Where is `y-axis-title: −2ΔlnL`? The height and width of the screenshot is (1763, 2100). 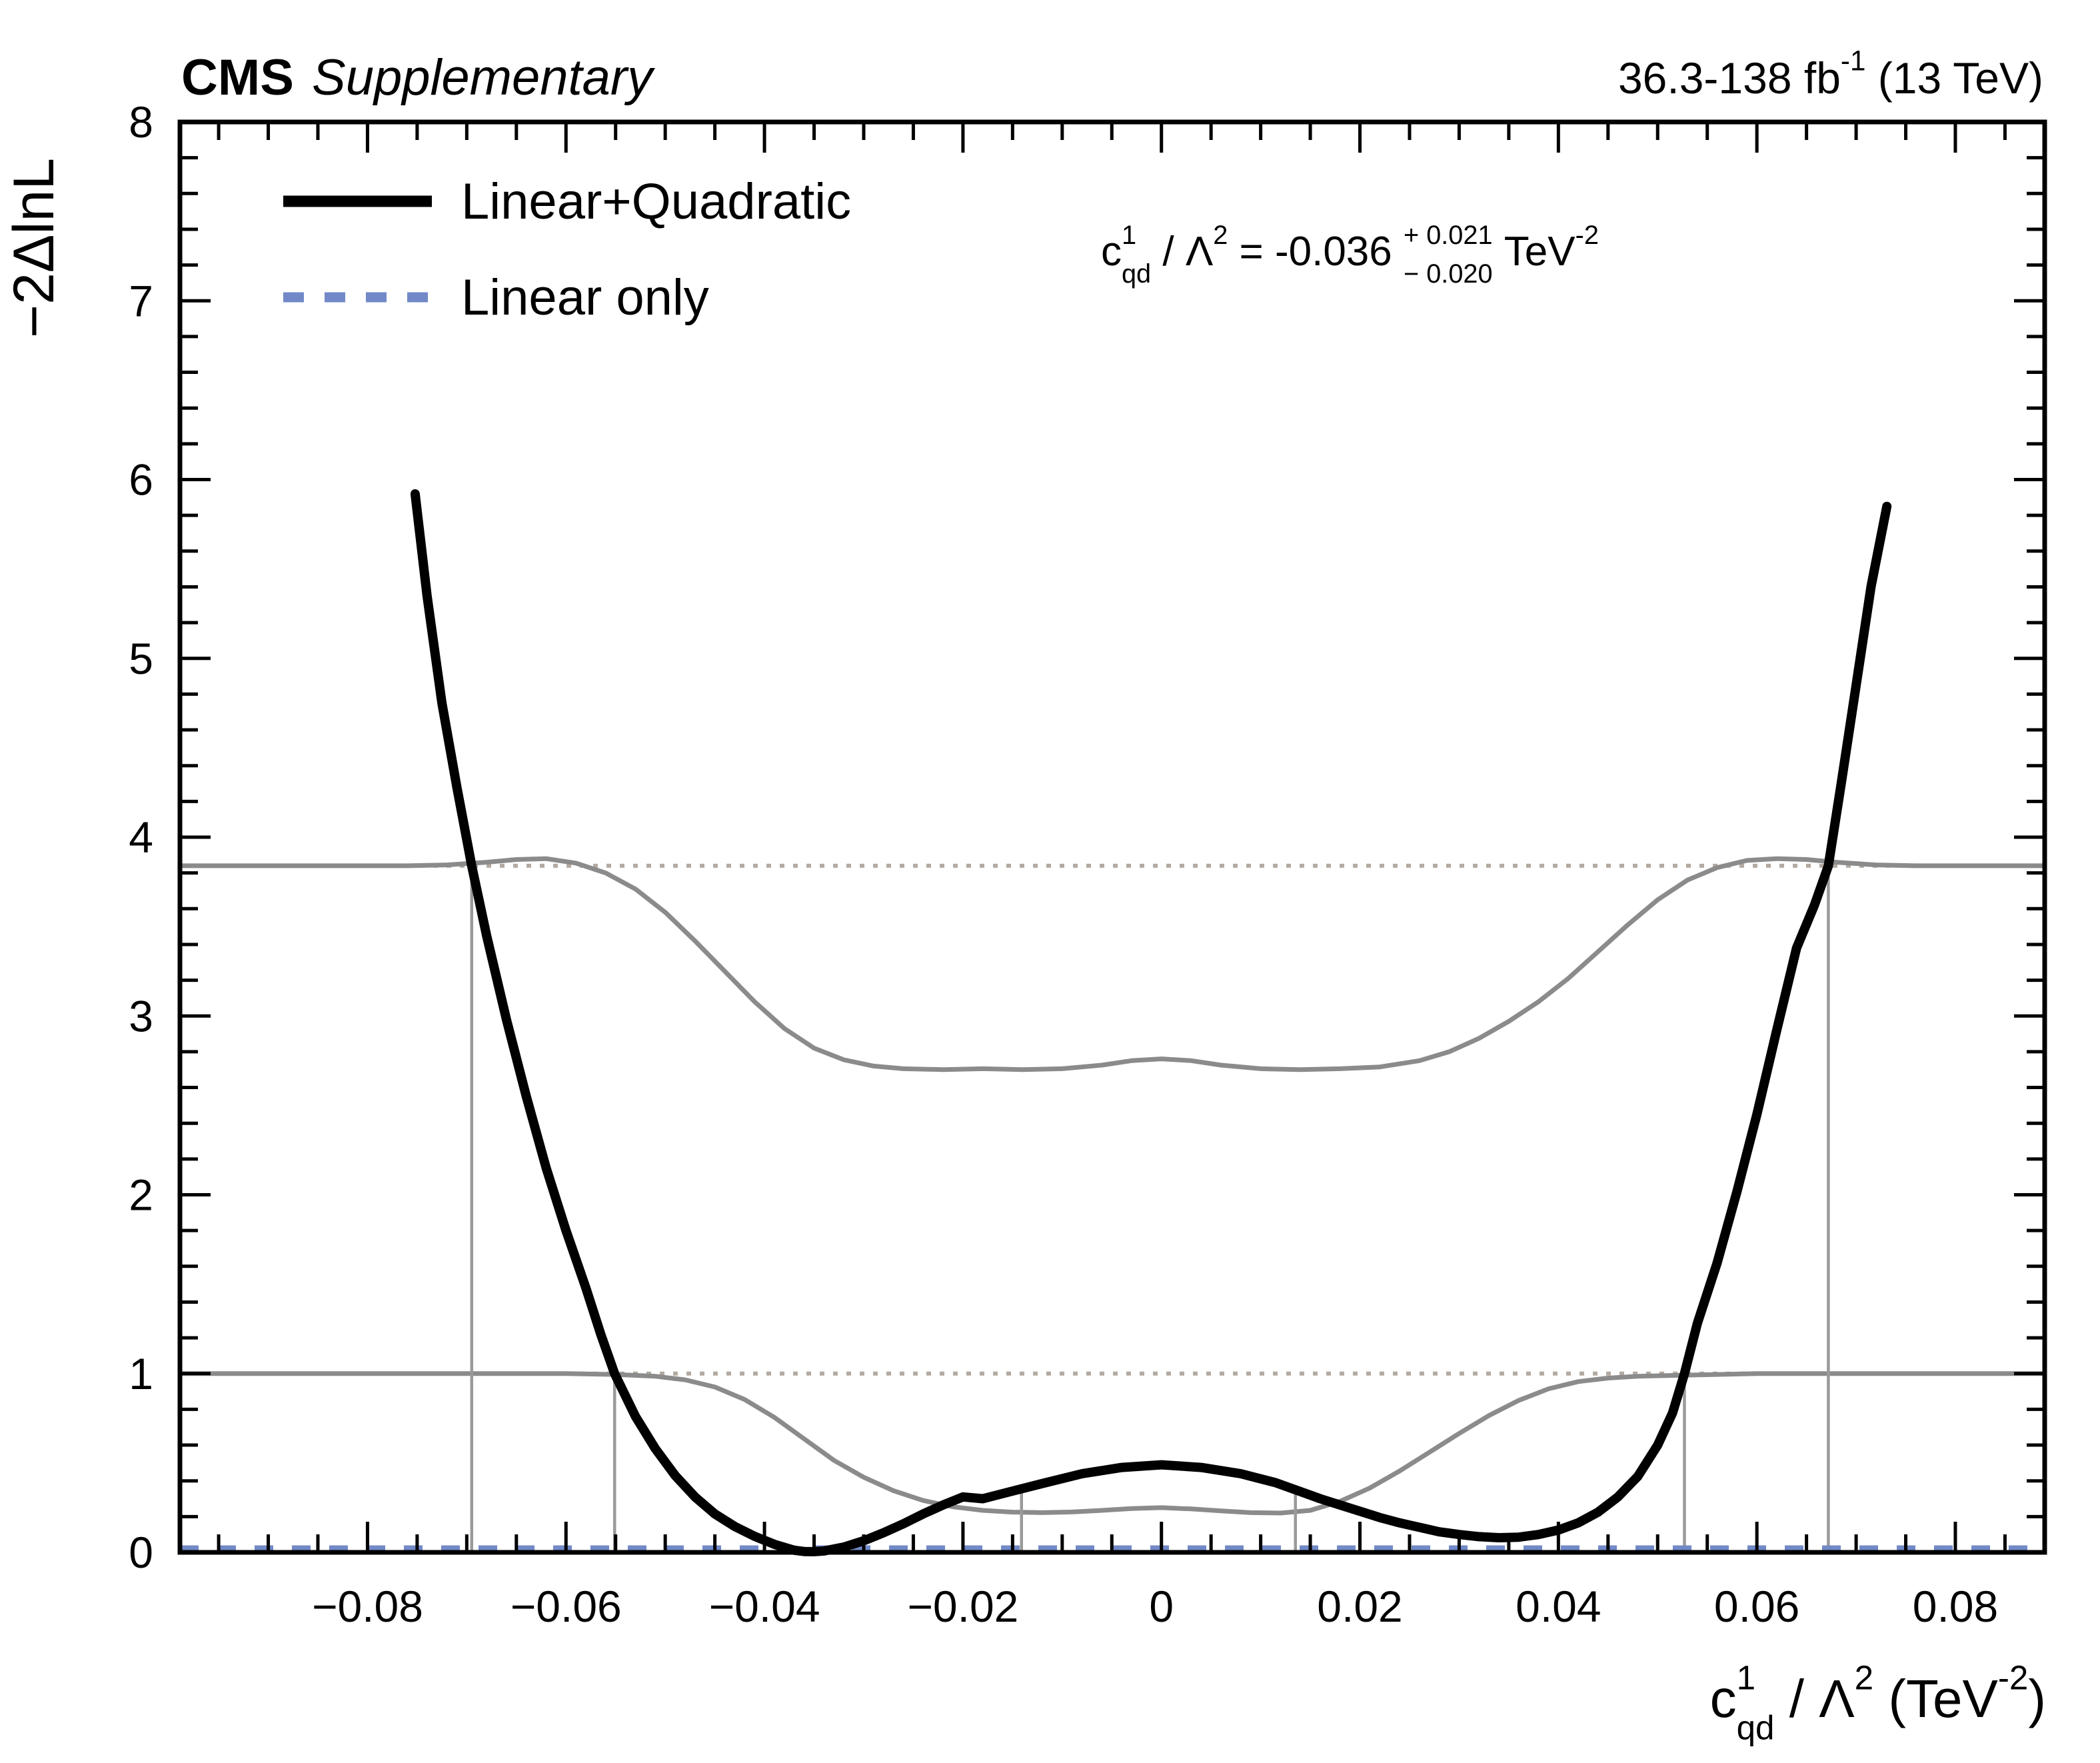
y-axis-title: −2ΔlnL is located at coordinates (34, 248).